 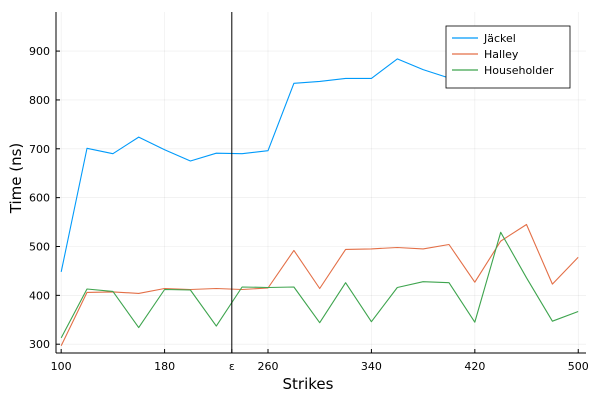 I want to click on y-tick-label: 900, so click(x=39, y=51).